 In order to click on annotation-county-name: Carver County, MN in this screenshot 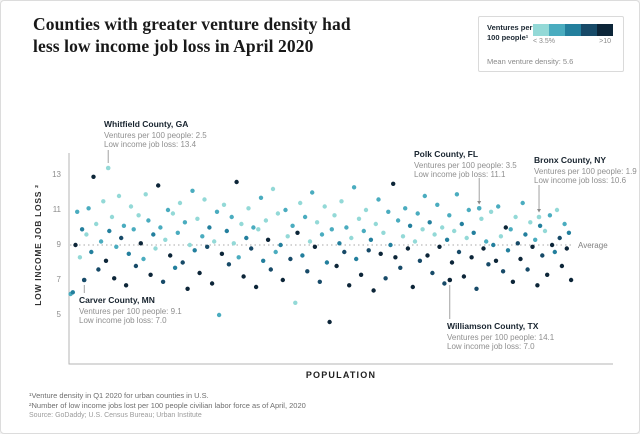, I will do `click(117, 300)`.